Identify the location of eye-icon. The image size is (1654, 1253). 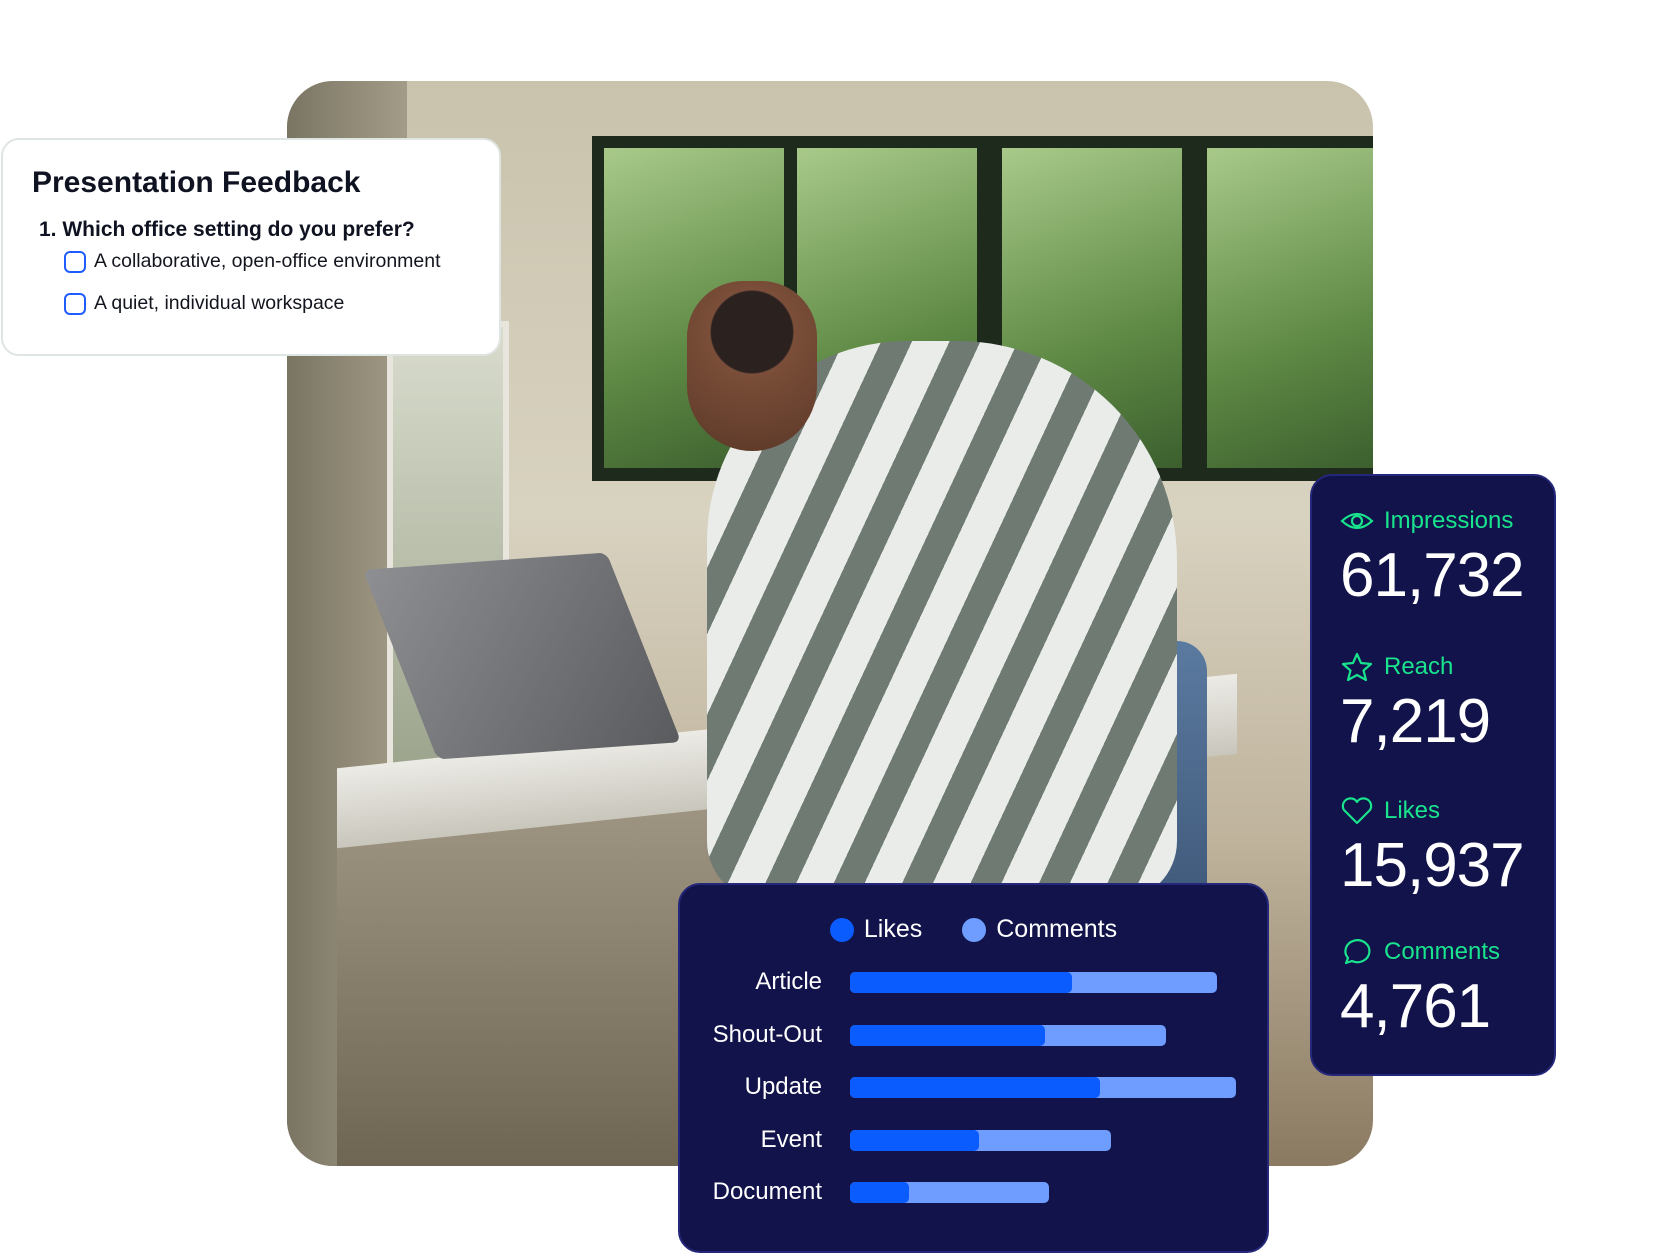
(1357, 521).